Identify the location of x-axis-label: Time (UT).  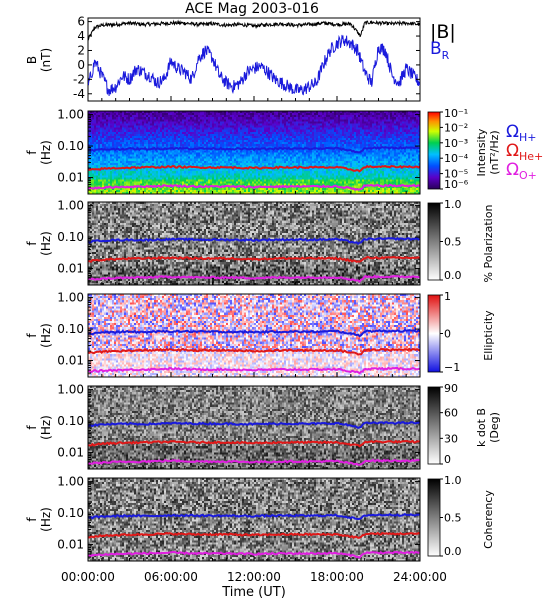
(253, 592).